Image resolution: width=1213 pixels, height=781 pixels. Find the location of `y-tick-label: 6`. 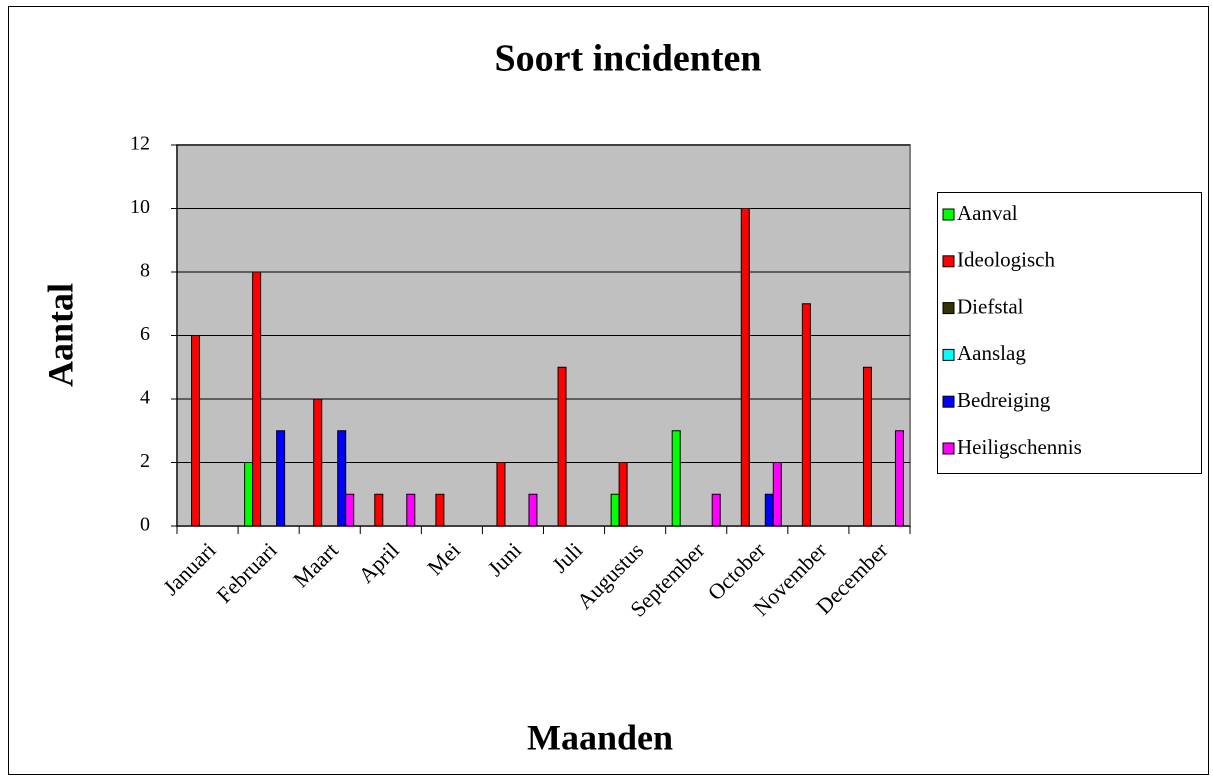

y-tick-label: 6 is located at coordinates (145, 334).